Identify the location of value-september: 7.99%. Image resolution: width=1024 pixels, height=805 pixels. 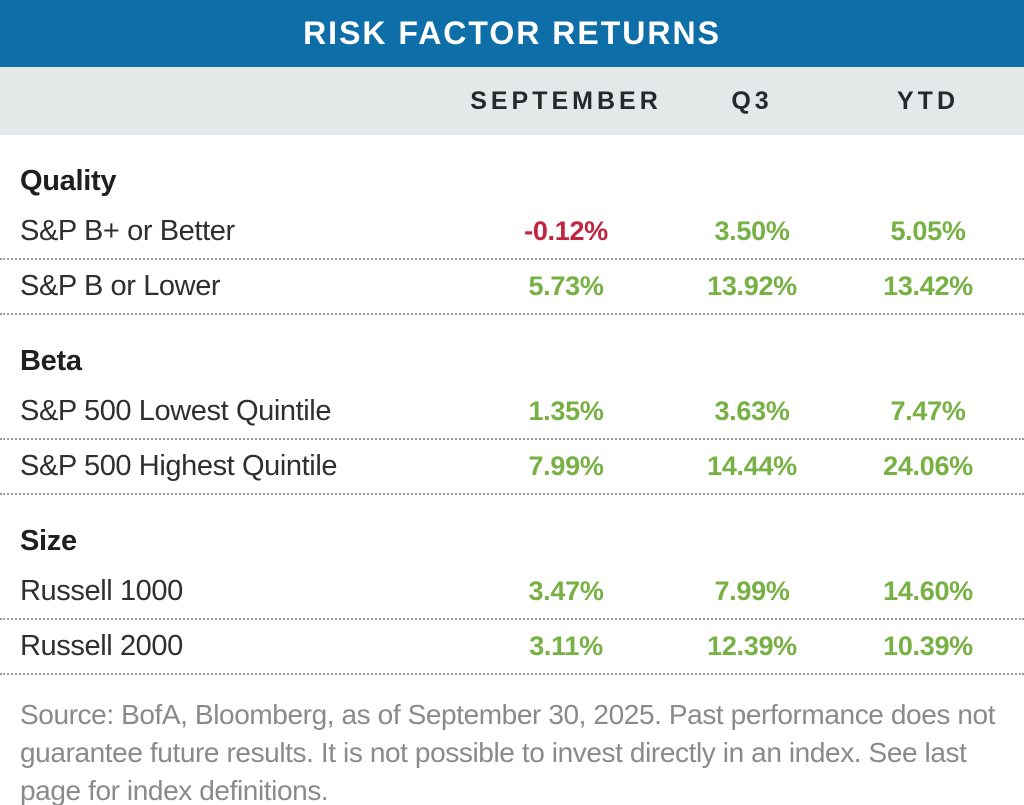
(566, 466).